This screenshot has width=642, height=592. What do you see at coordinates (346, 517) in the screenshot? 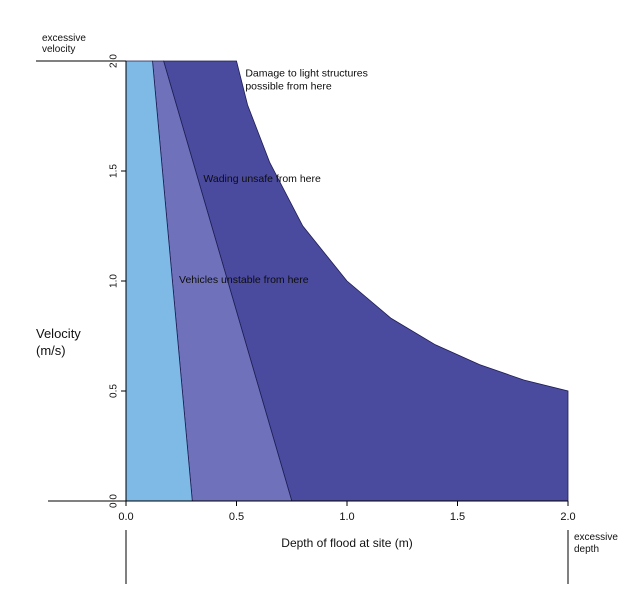
I see `x-tick-label: 1.0` at bounding box center [346, 517].